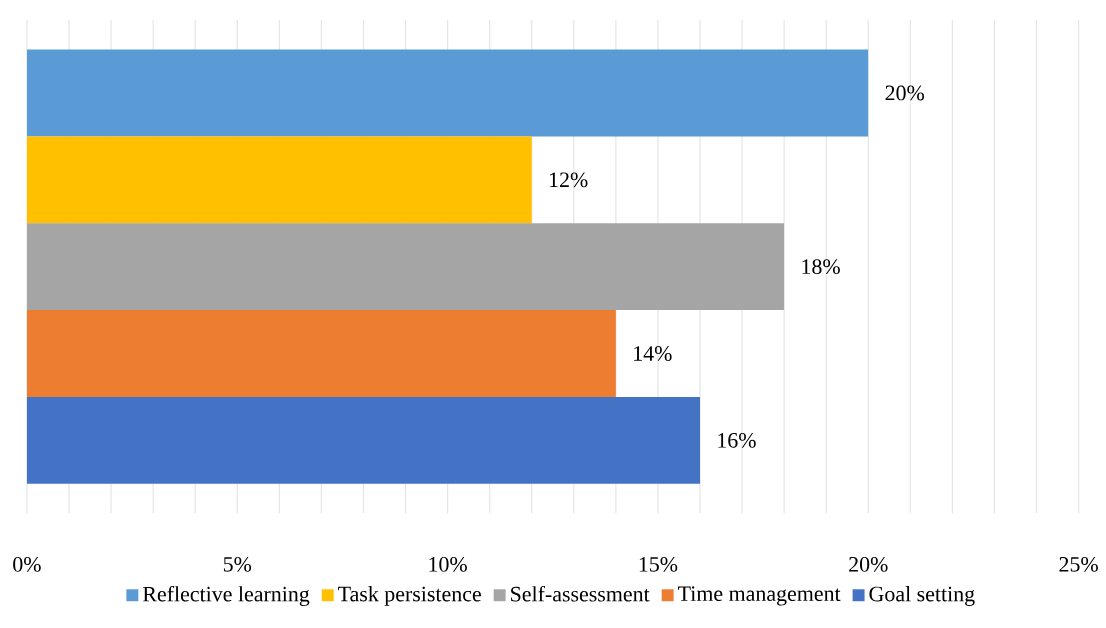  Describe the element at coordinates (821, 267) in the screenshot. I see `data-label: 18%` at that location.